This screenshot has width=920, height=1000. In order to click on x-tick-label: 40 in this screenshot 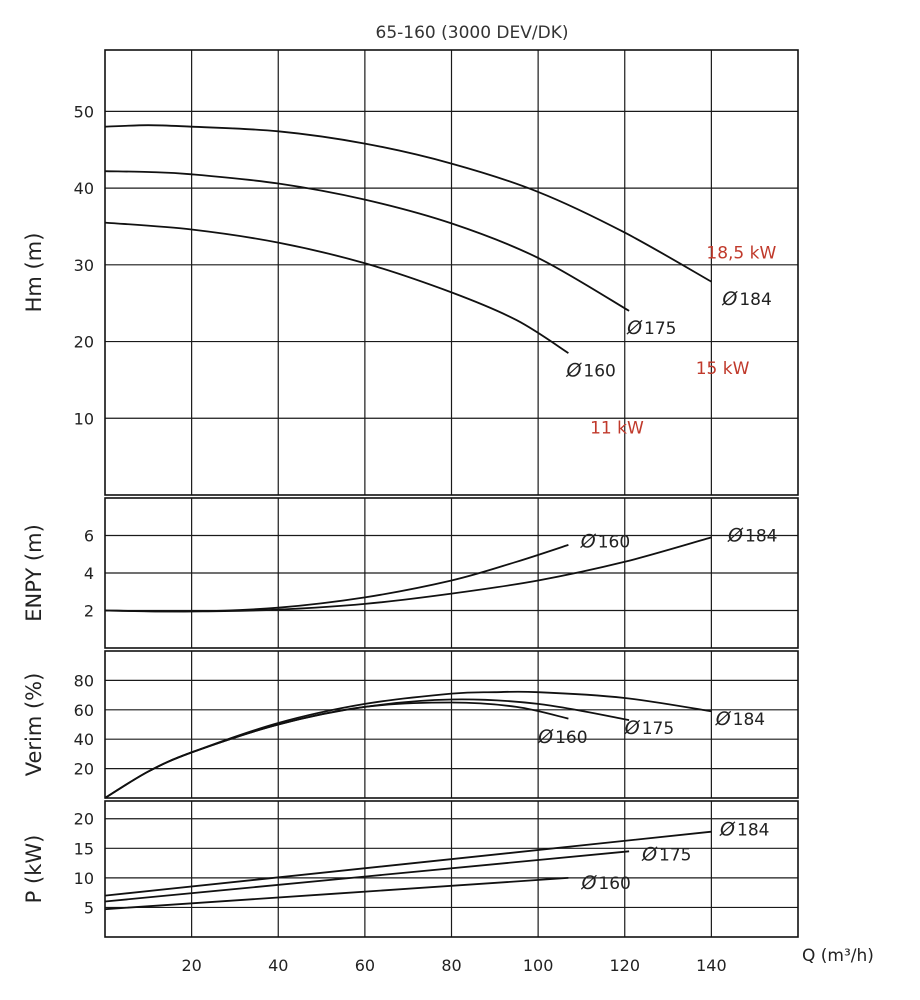, I will do `click(278, 965)`.